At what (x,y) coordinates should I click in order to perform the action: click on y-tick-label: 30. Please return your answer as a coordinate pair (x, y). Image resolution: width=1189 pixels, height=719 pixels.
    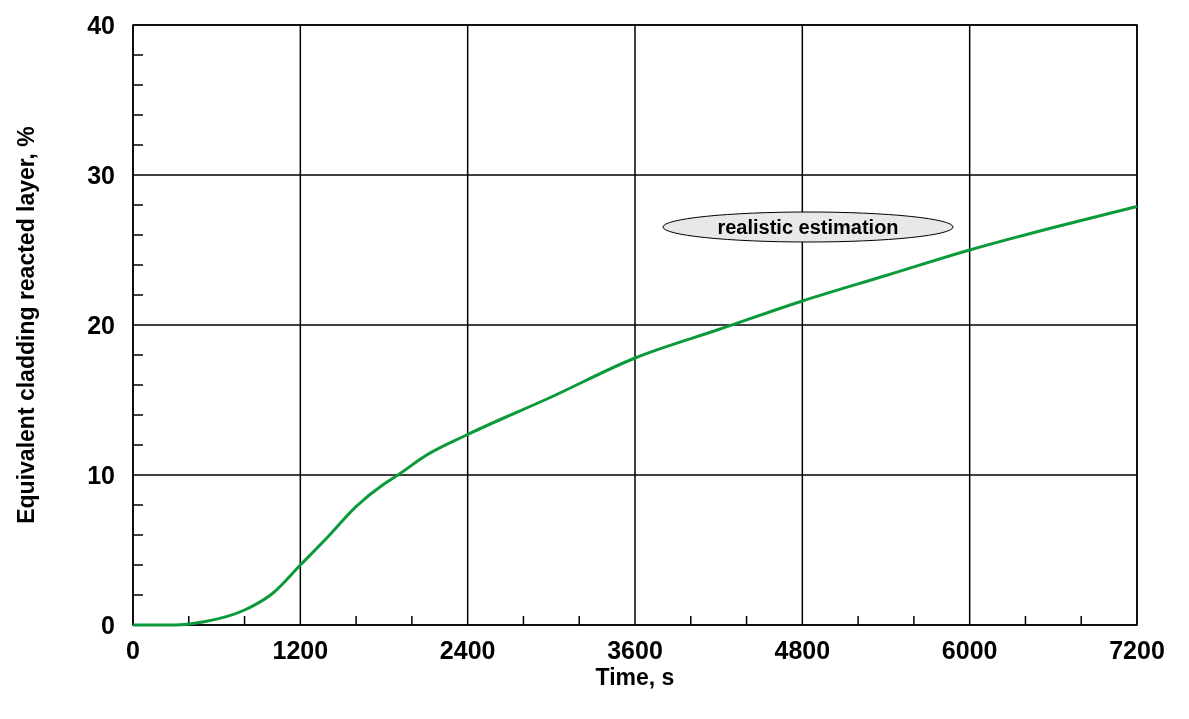
    Looking at the image, I should click on (101, 175).